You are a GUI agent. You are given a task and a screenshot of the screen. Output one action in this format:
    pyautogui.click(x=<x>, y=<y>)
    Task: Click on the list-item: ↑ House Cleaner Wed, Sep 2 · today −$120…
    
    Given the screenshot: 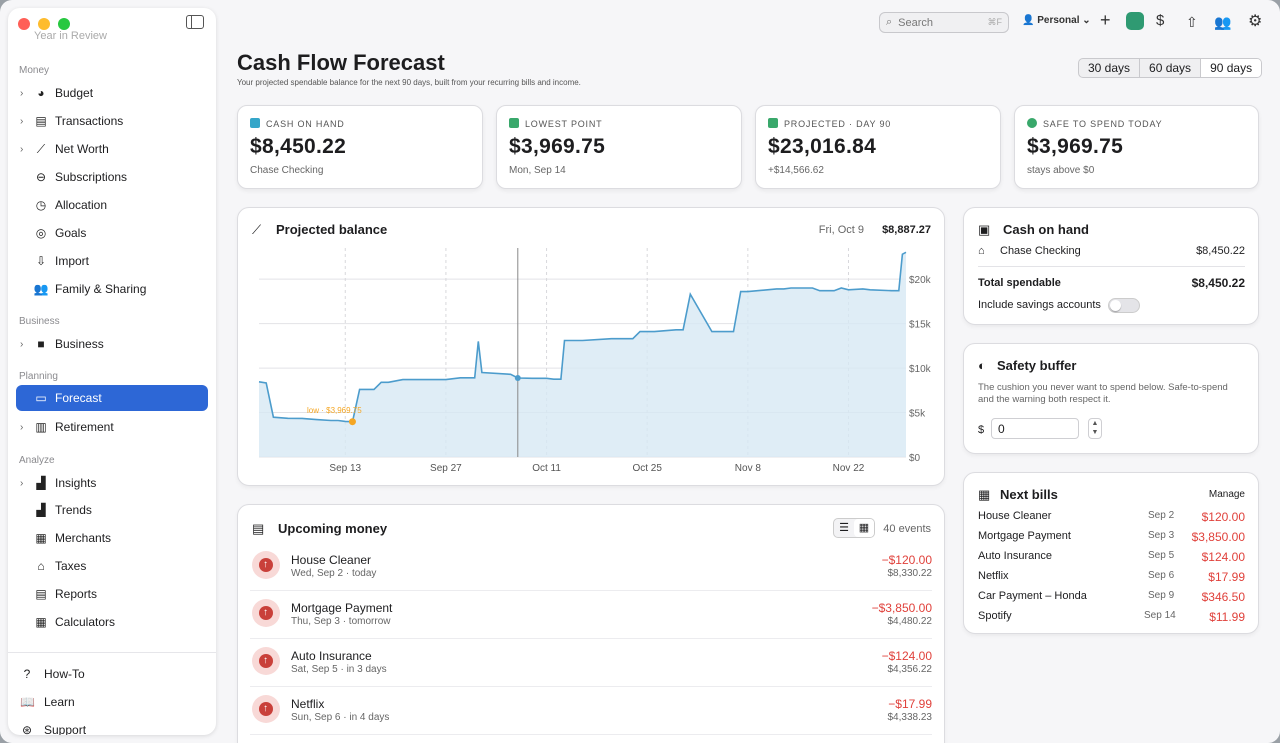 What is the action you would take?
    pyautogui.click(x=591, y=567)
    